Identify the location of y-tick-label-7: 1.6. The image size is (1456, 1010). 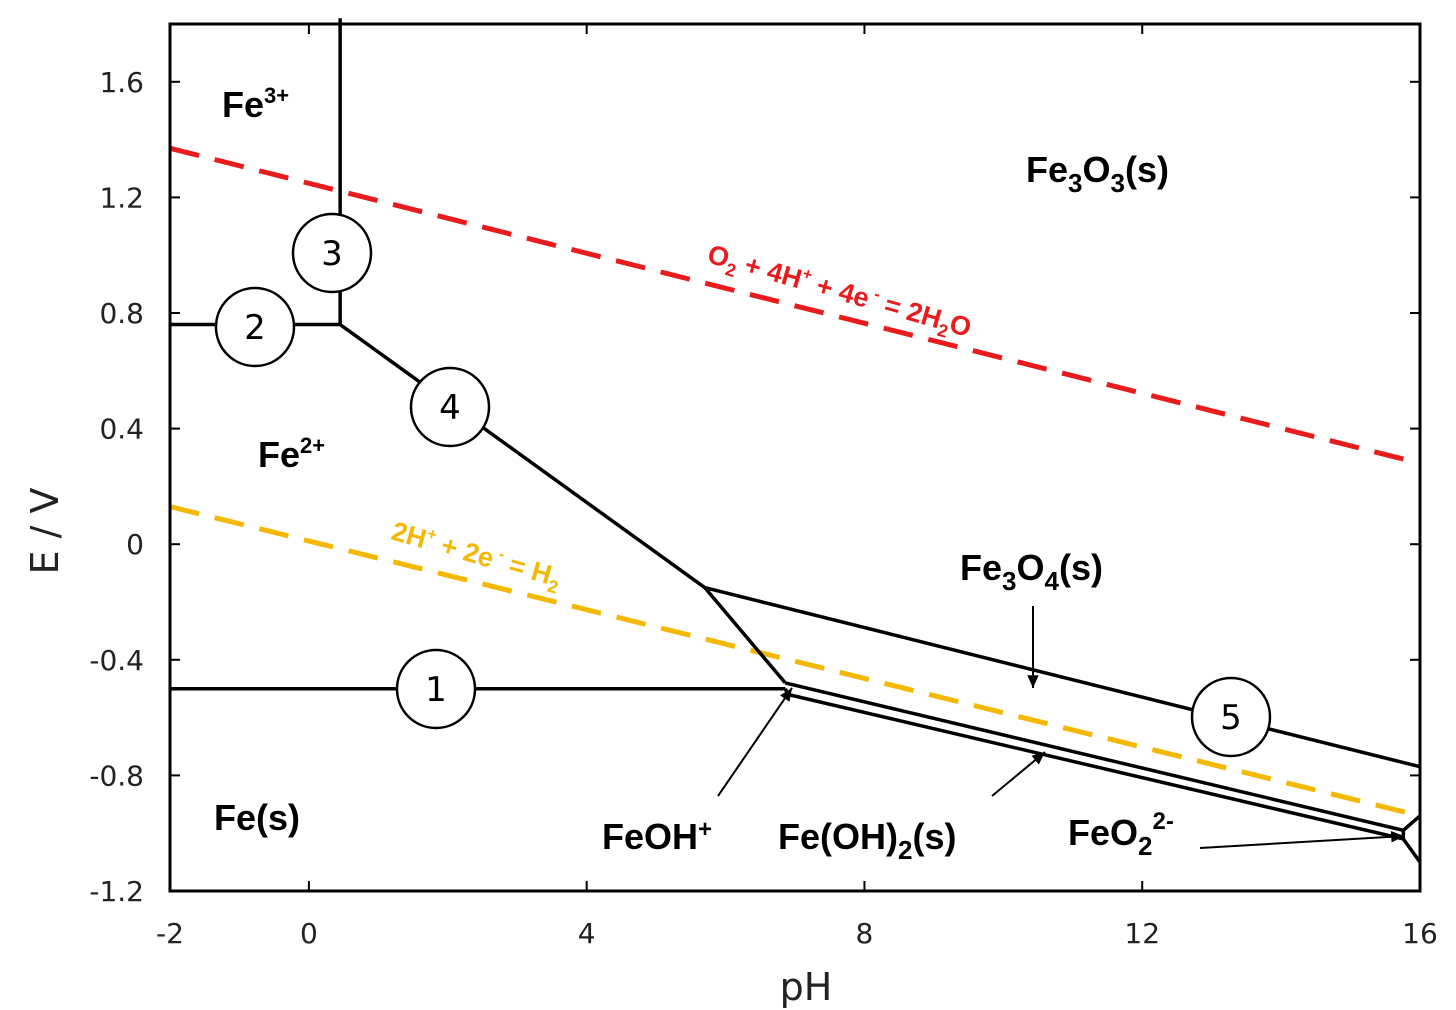
(121, 82).